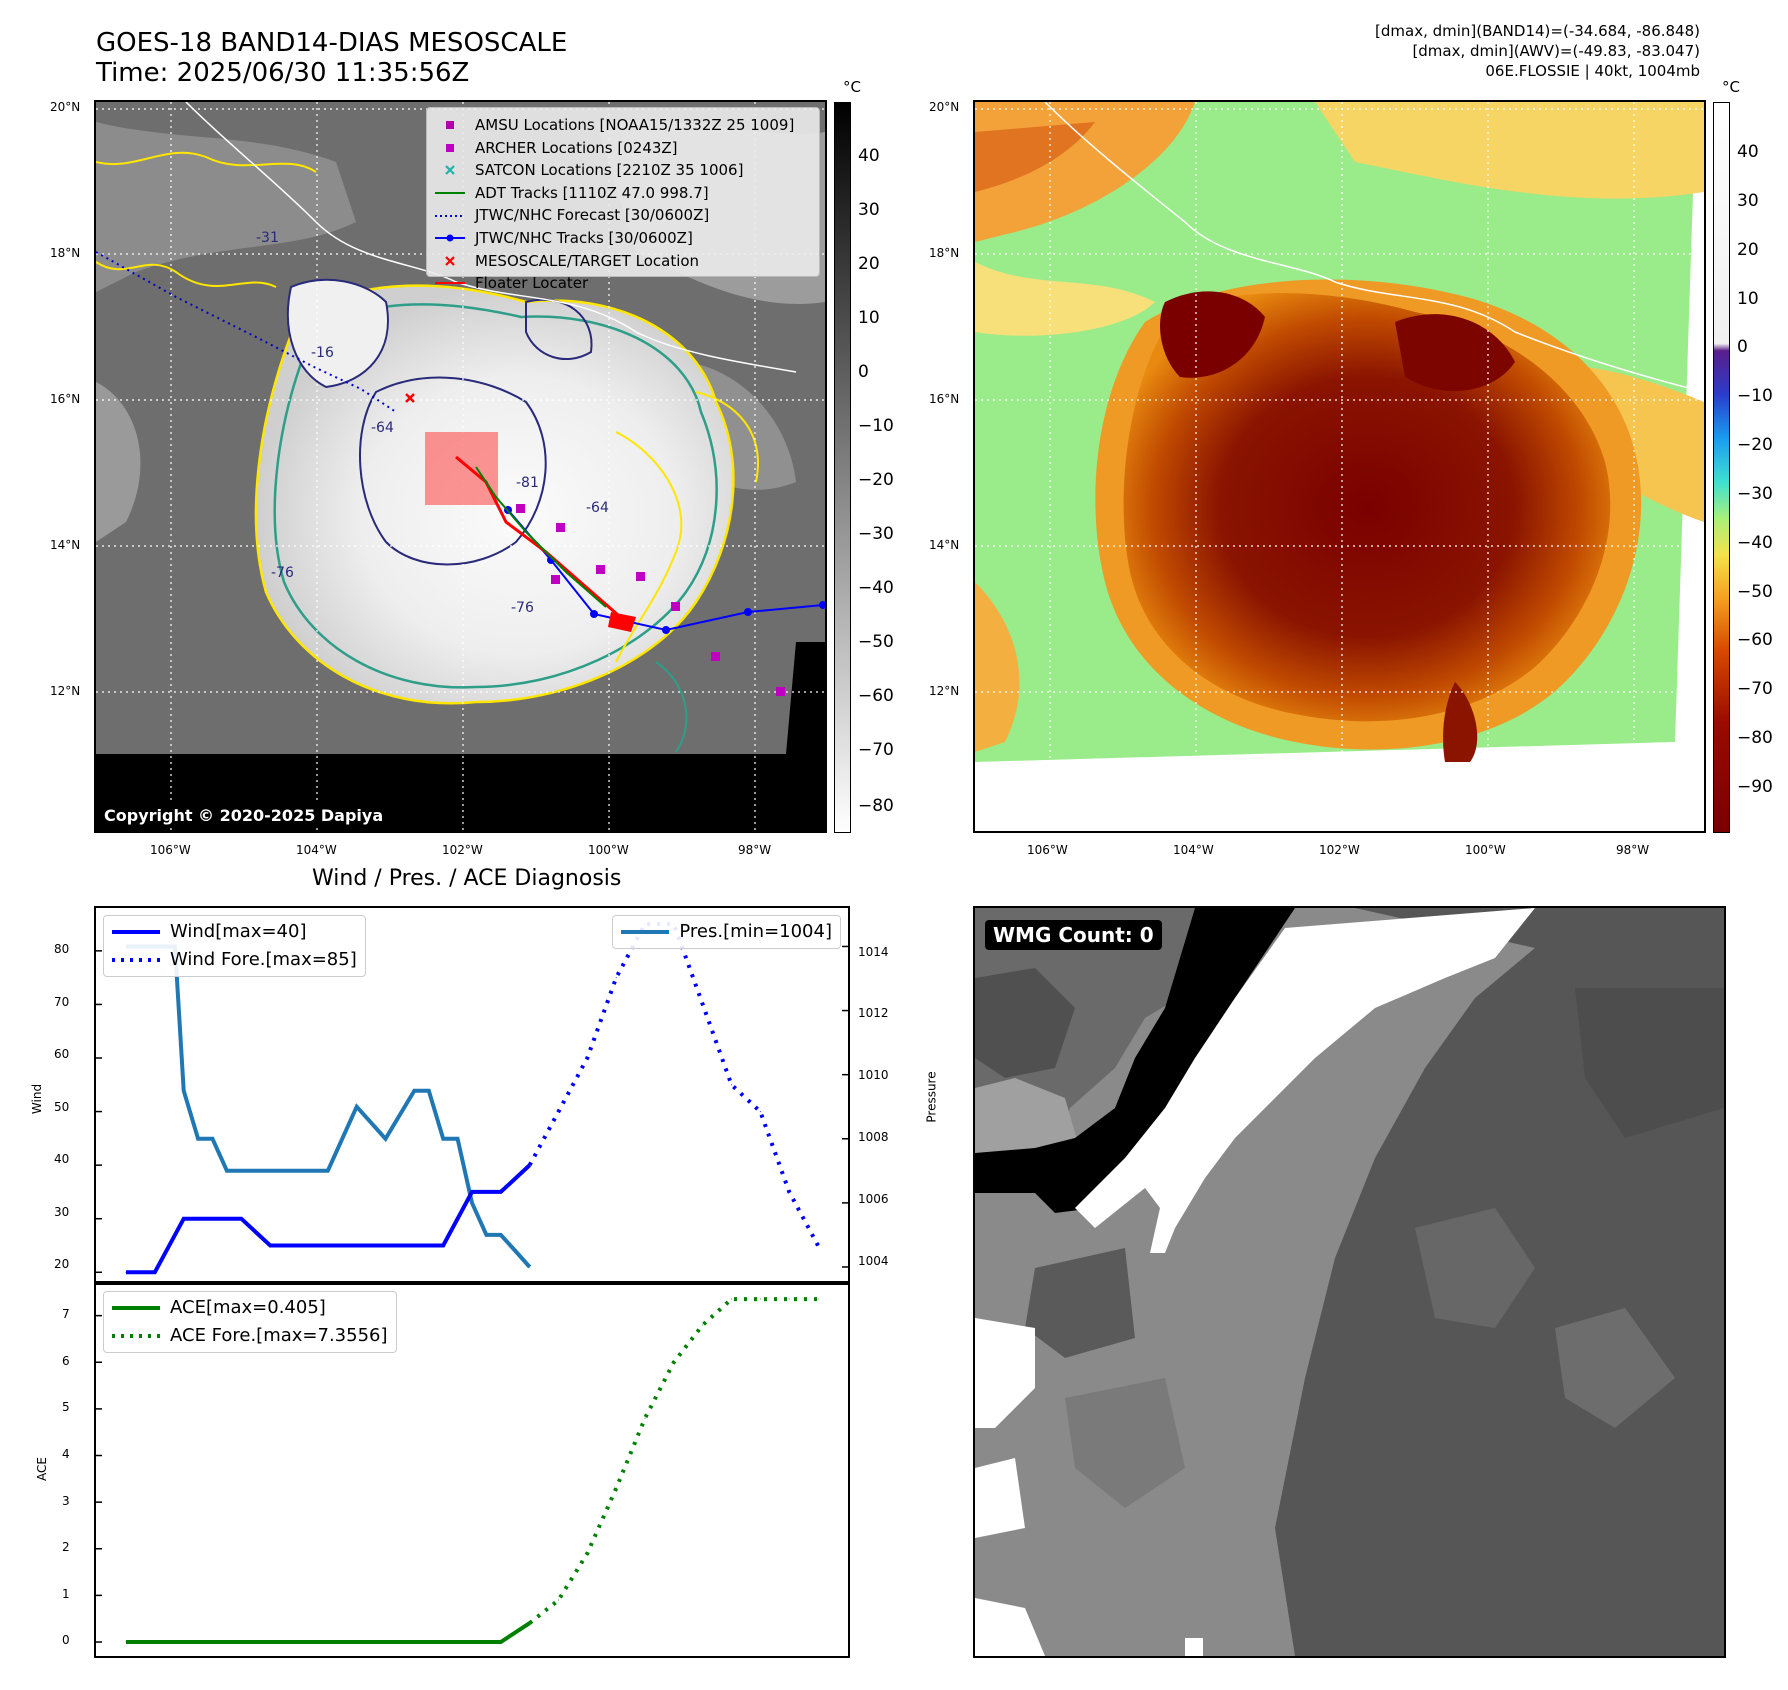 The height and width of the screenshot is (1690, 1788). Describe the element at coordinates (755, 931) in the screenshot. I see `legend-pres-label: Pres.[min=1004]` at that location.